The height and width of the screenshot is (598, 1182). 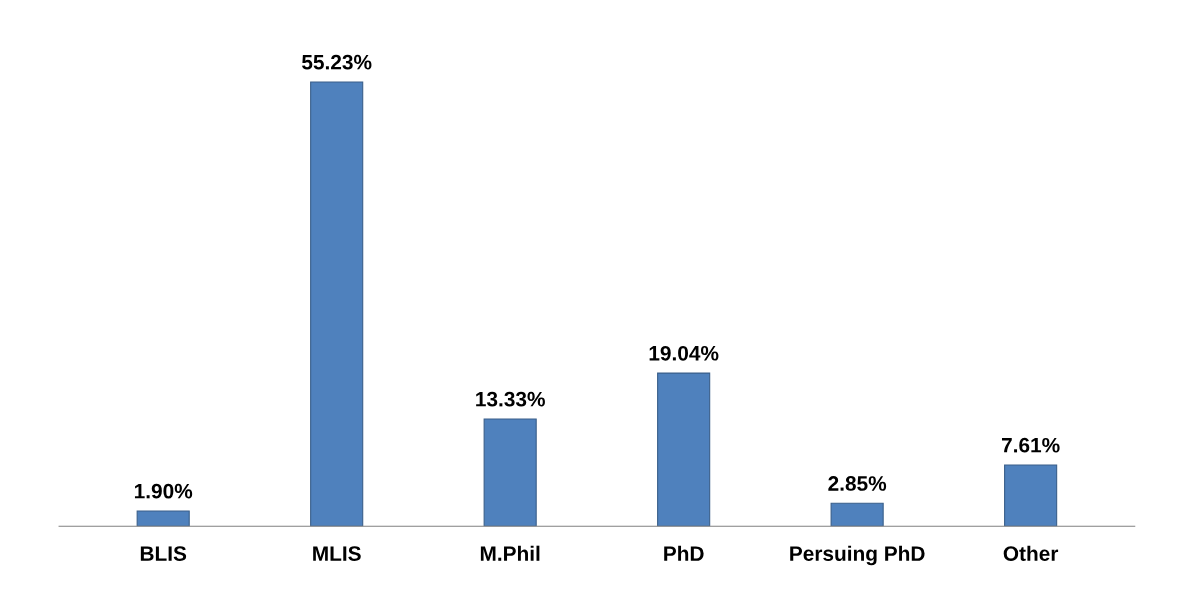 What do you see at coordinates (336, 62) in the screenshot?
I see `data-label: 55.23%` at bounding box center [336, 62].